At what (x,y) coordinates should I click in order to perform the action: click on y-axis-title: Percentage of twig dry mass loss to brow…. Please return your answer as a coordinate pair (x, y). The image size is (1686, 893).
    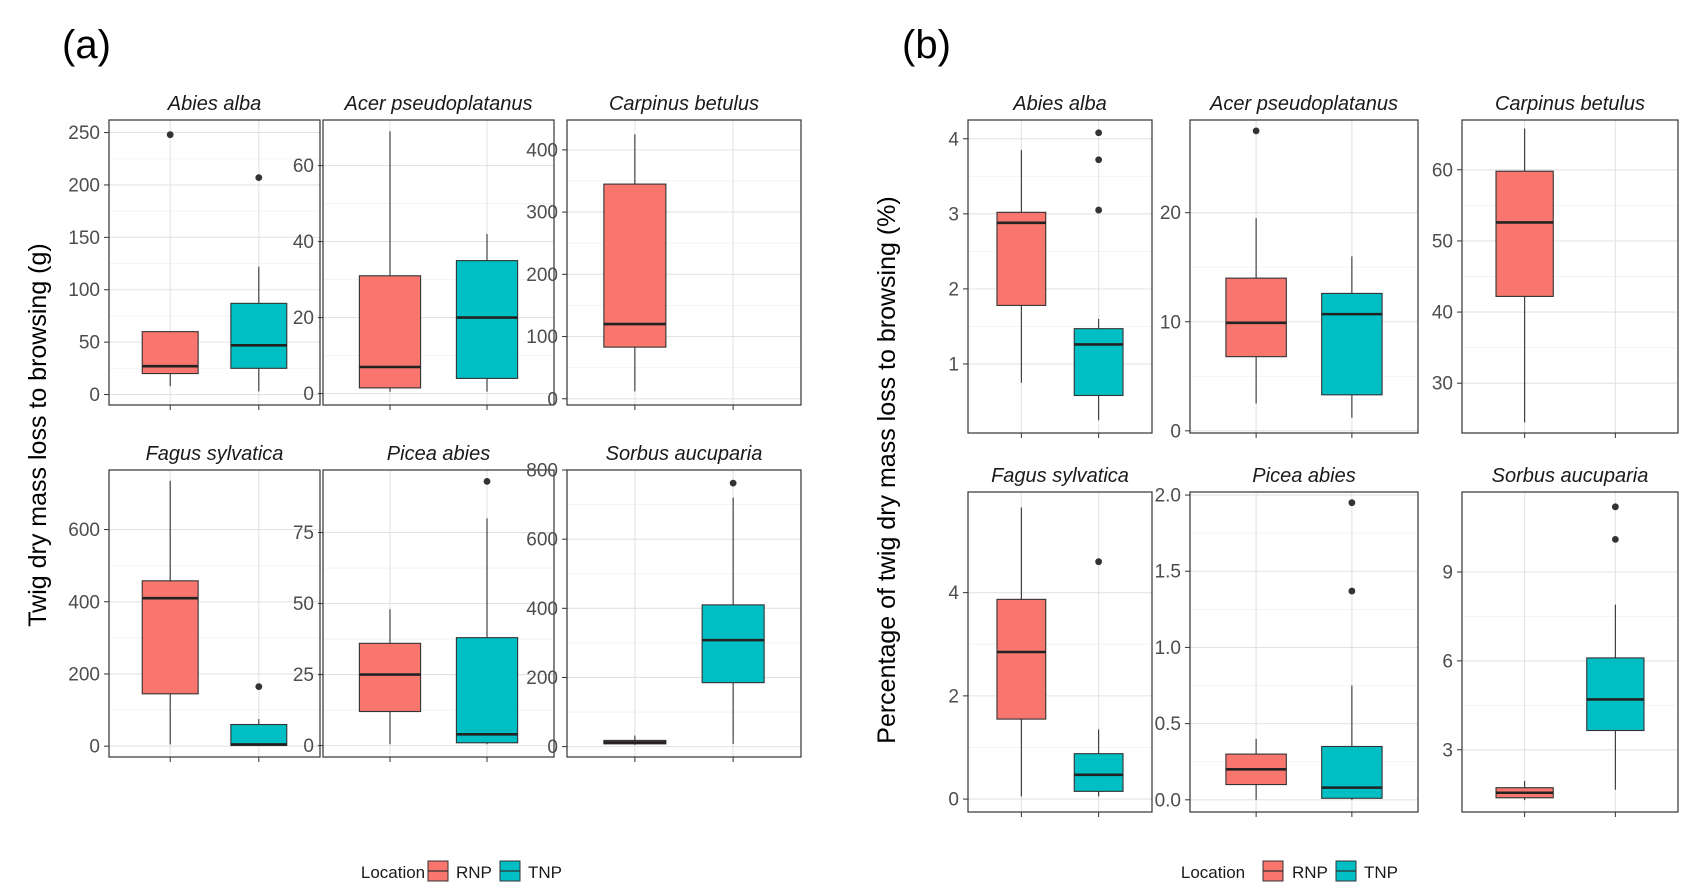
    Looking at the image, I should click on (887, 469).